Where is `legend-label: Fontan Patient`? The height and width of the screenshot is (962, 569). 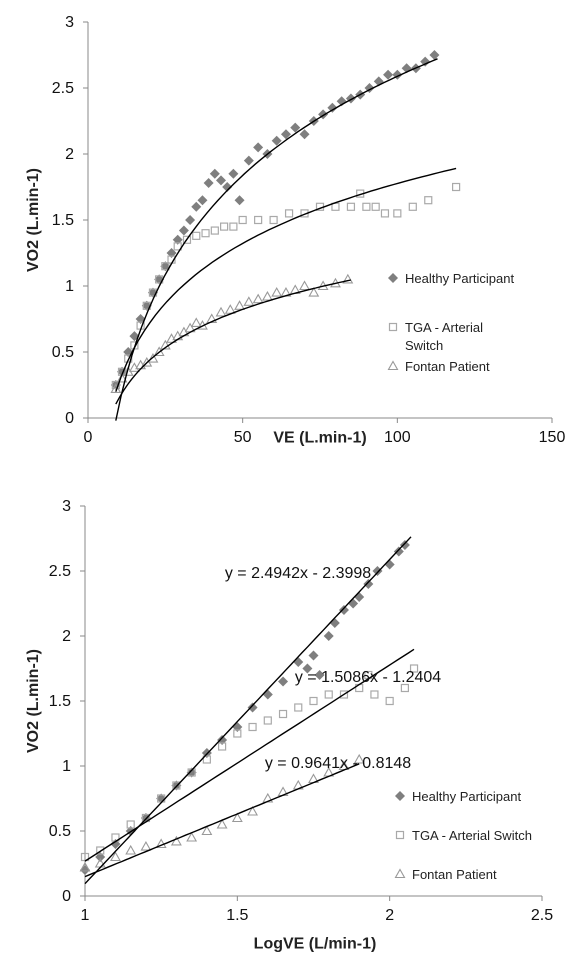 legend-label: Fontan Patient is located at coordinates (447, 366).